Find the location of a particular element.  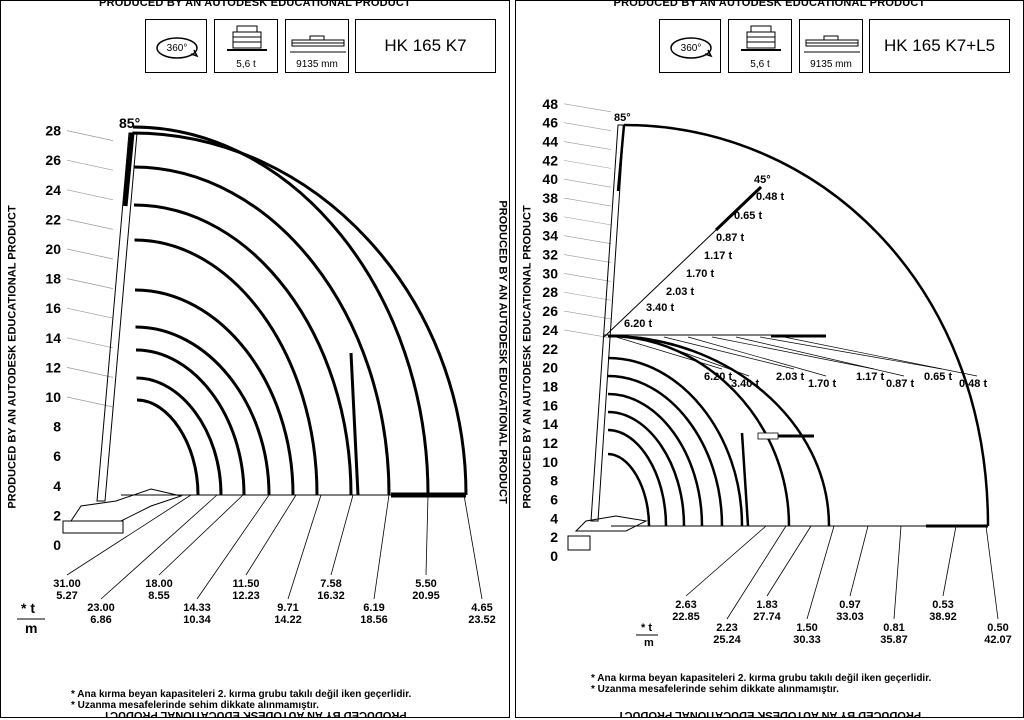

legend-m: m is located at coordinates (31, 628).